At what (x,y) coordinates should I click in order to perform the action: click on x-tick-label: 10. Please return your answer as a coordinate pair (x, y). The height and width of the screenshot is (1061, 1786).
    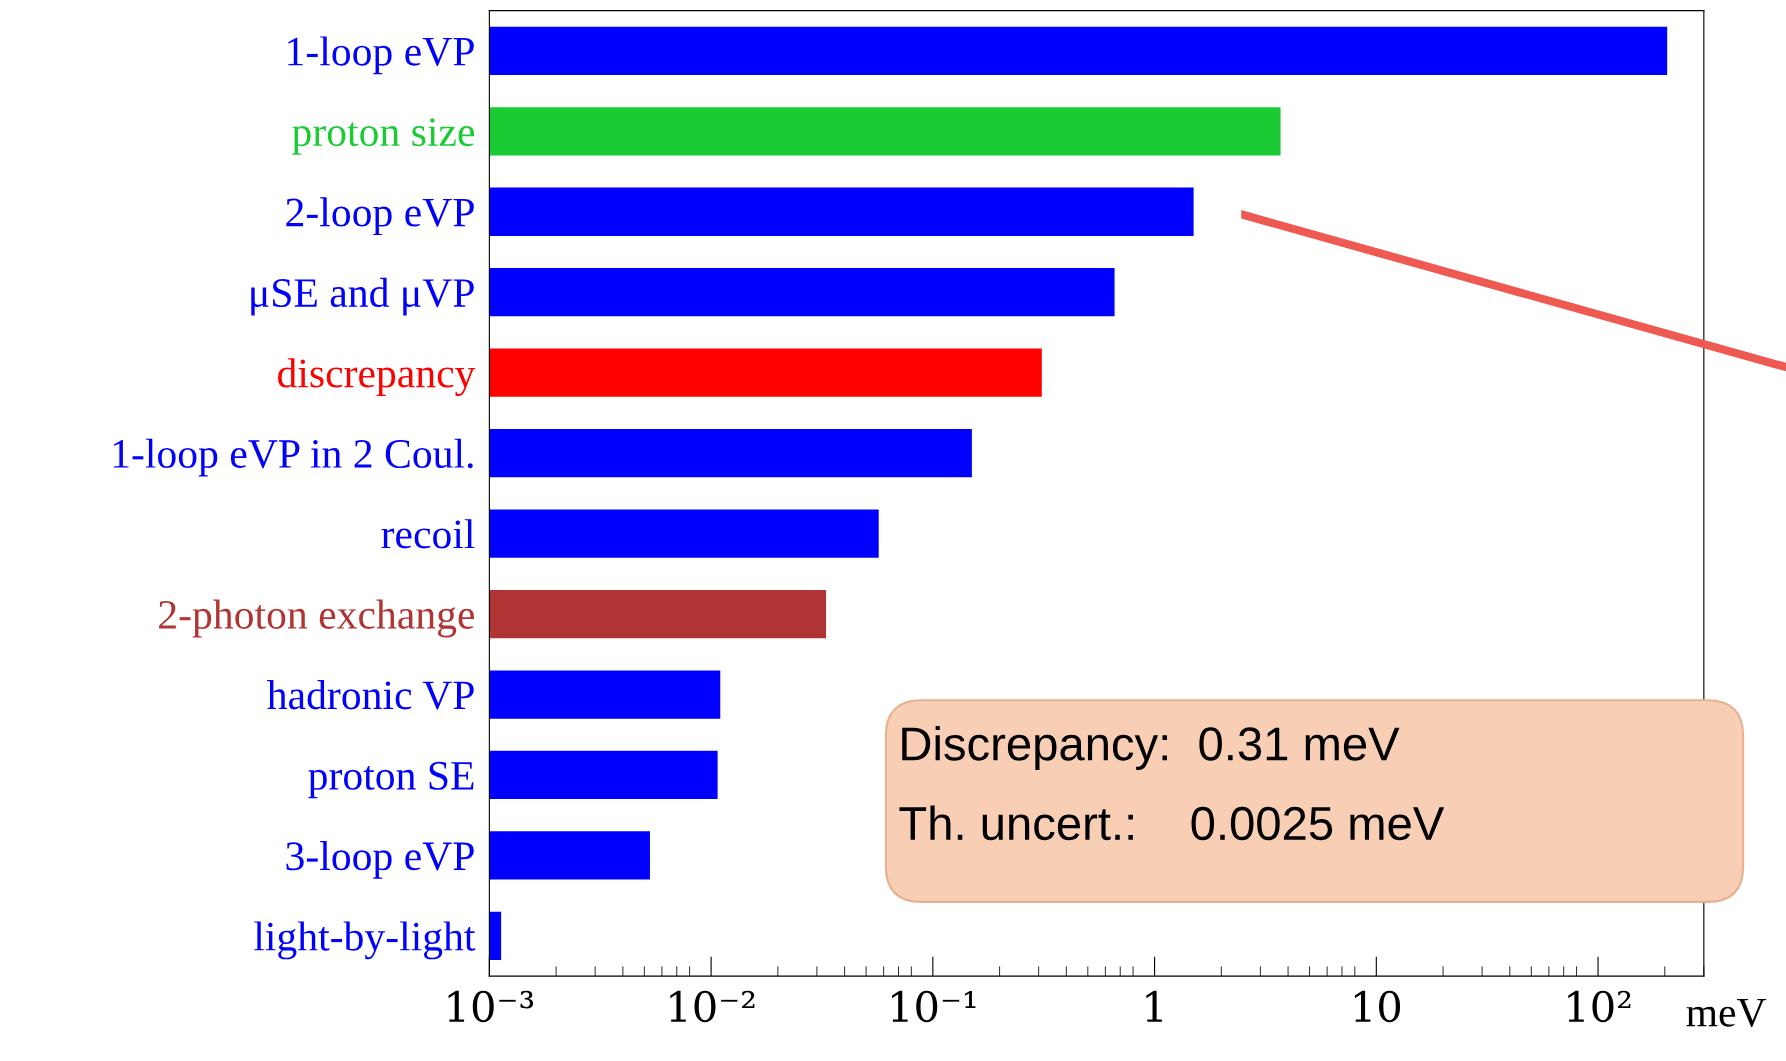
    Looking at the image, I should click on (1377, 1006).